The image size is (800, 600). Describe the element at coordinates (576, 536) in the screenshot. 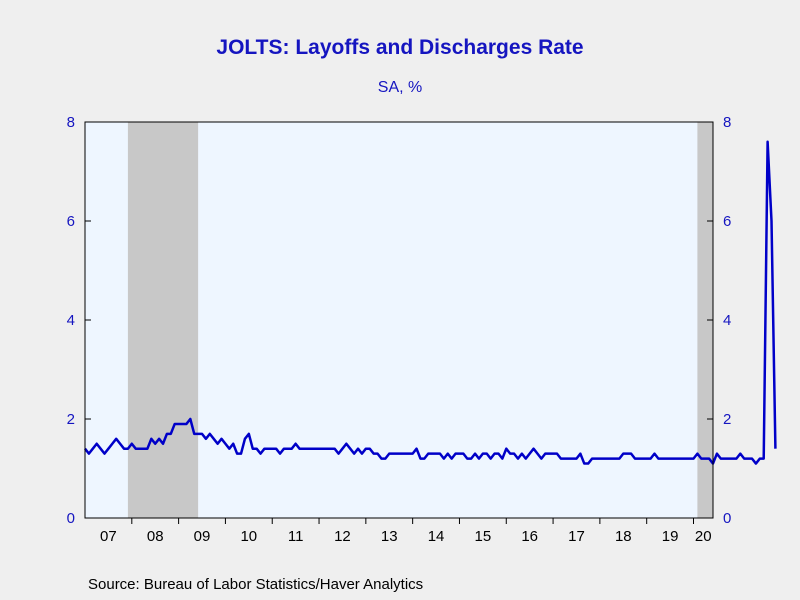

I see `x-tick-label: 17` at that location.